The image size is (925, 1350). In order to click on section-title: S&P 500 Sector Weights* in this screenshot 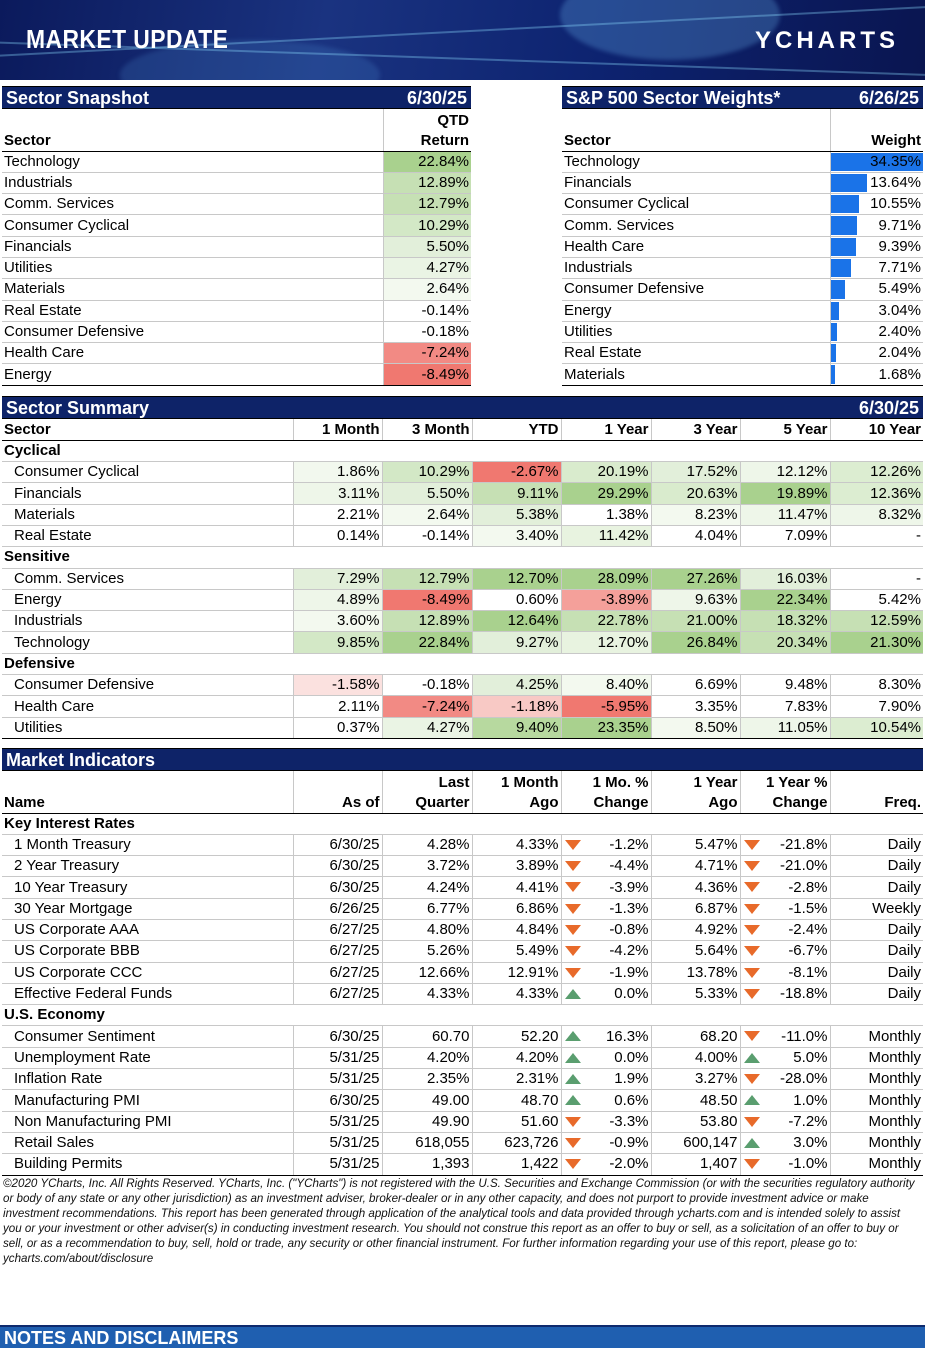, I will do `click(673, 98)`.